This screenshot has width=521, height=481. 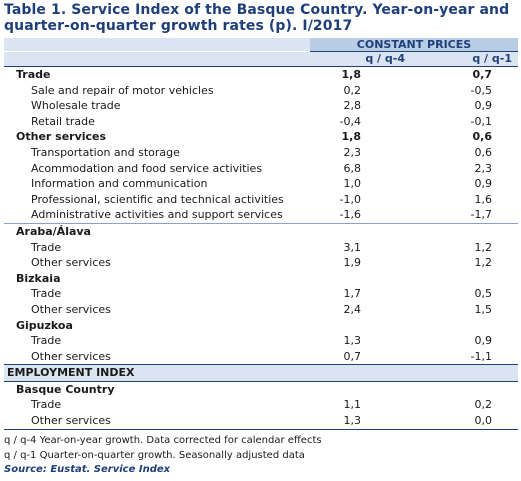 What do you see at coordinates (352, 356) in the screenshot?
I see `value-yoy: 0,7` at bounding box center [352, 356].